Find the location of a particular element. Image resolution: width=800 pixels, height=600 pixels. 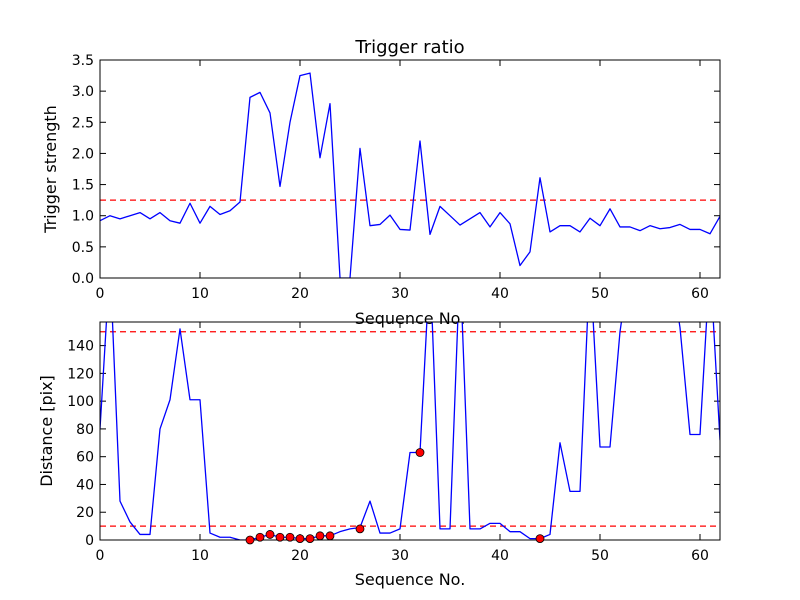

y-tick-label: 2.5 is located at coordinates (83, 123).